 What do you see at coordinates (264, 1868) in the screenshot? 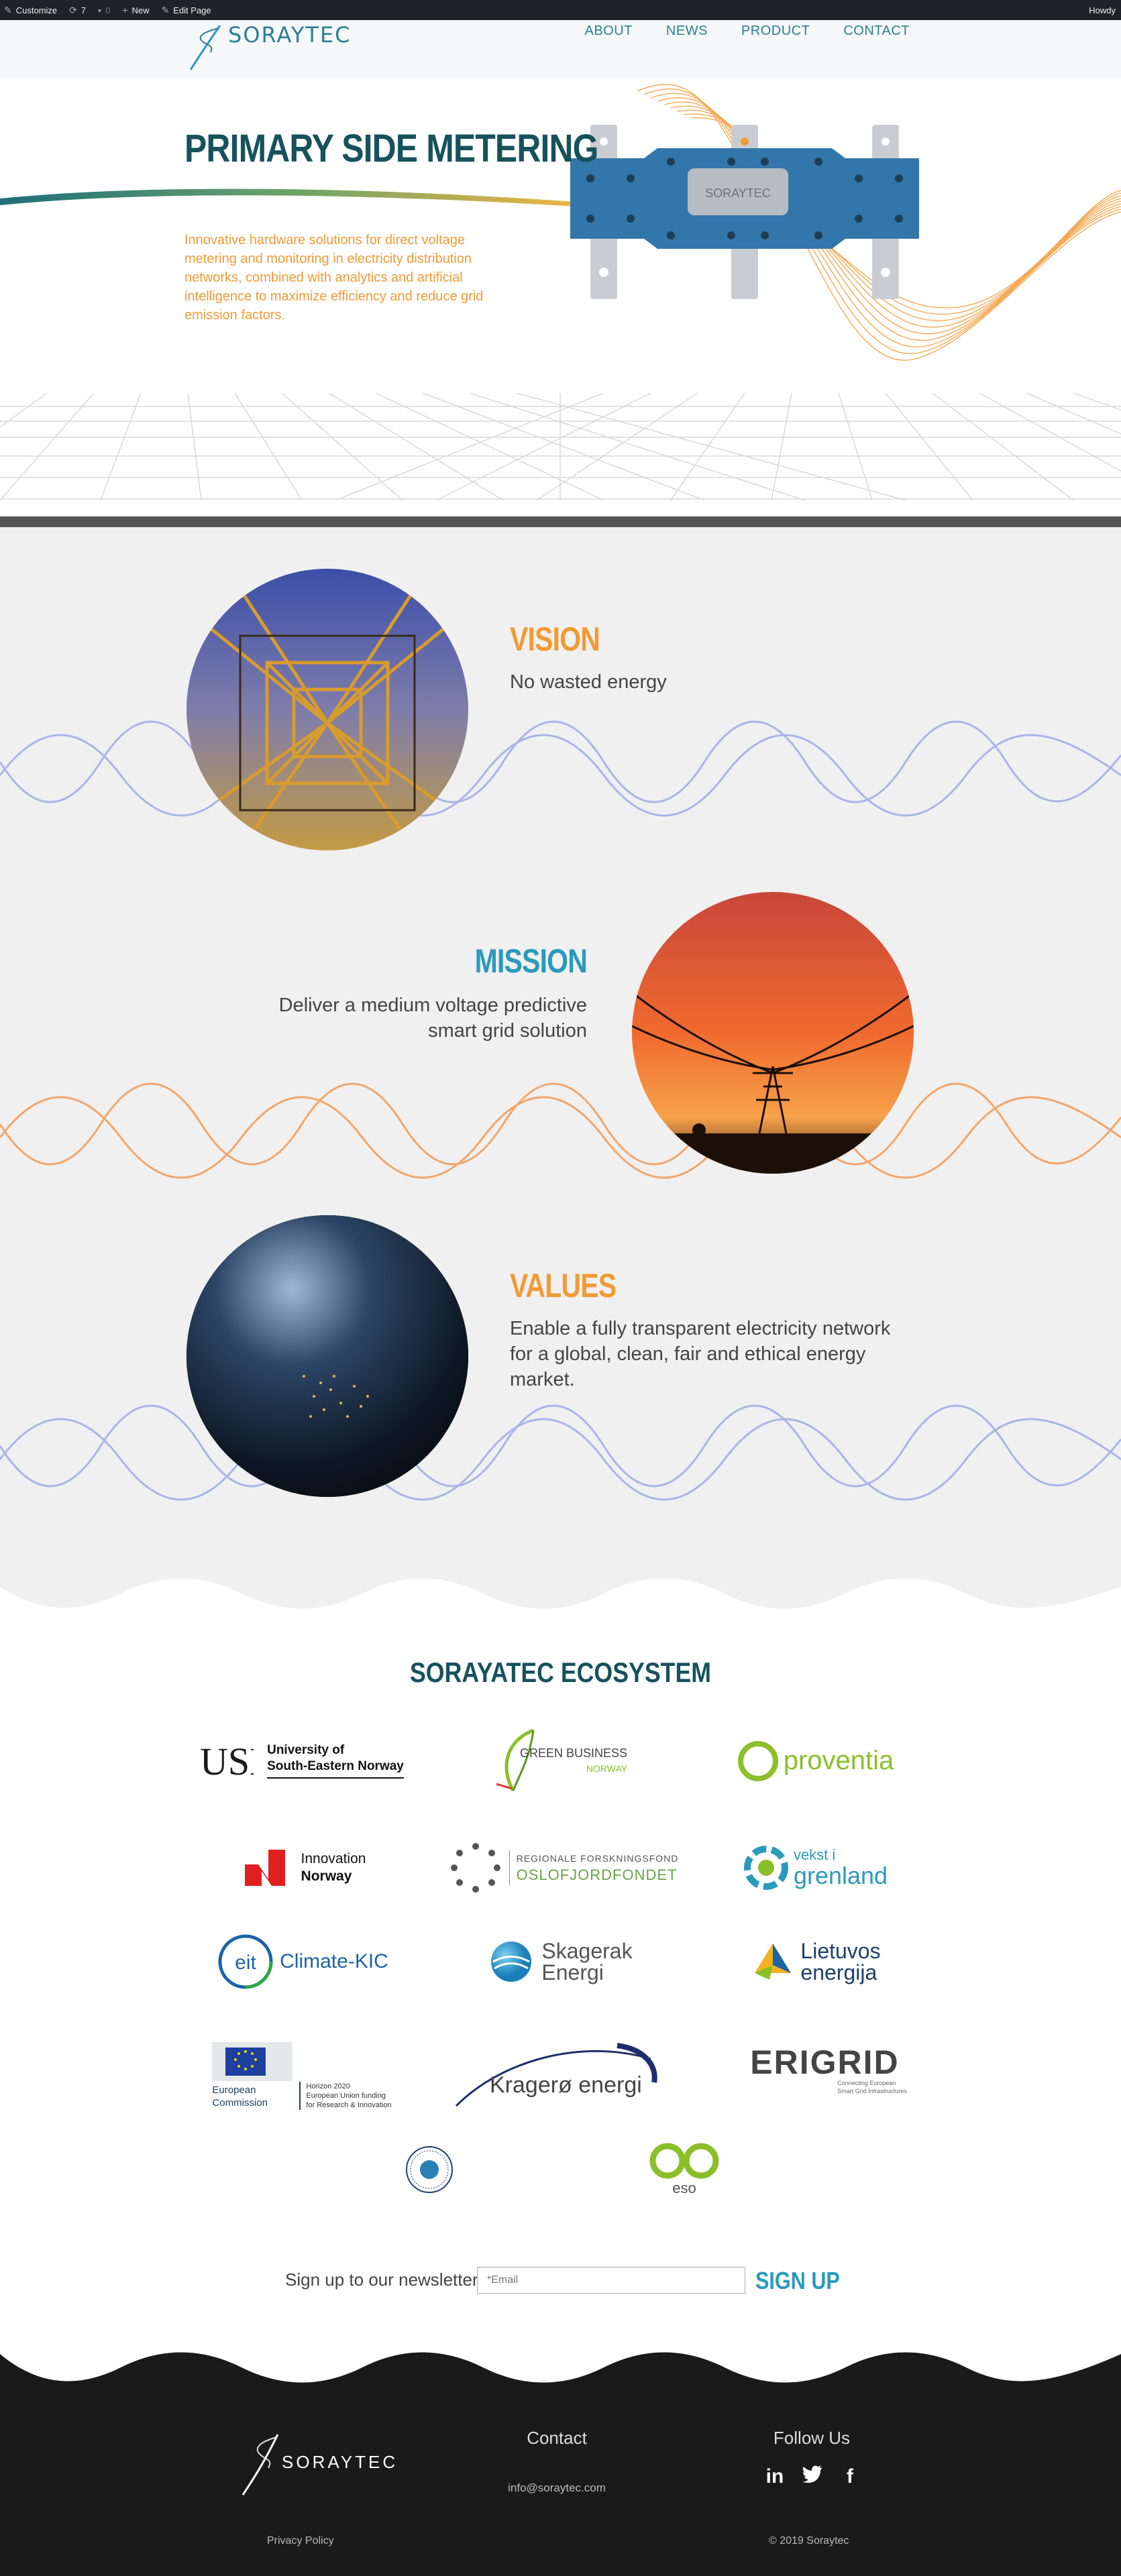
I see `innovation-norway-logo-icon` at bounding box center [264, 1868].